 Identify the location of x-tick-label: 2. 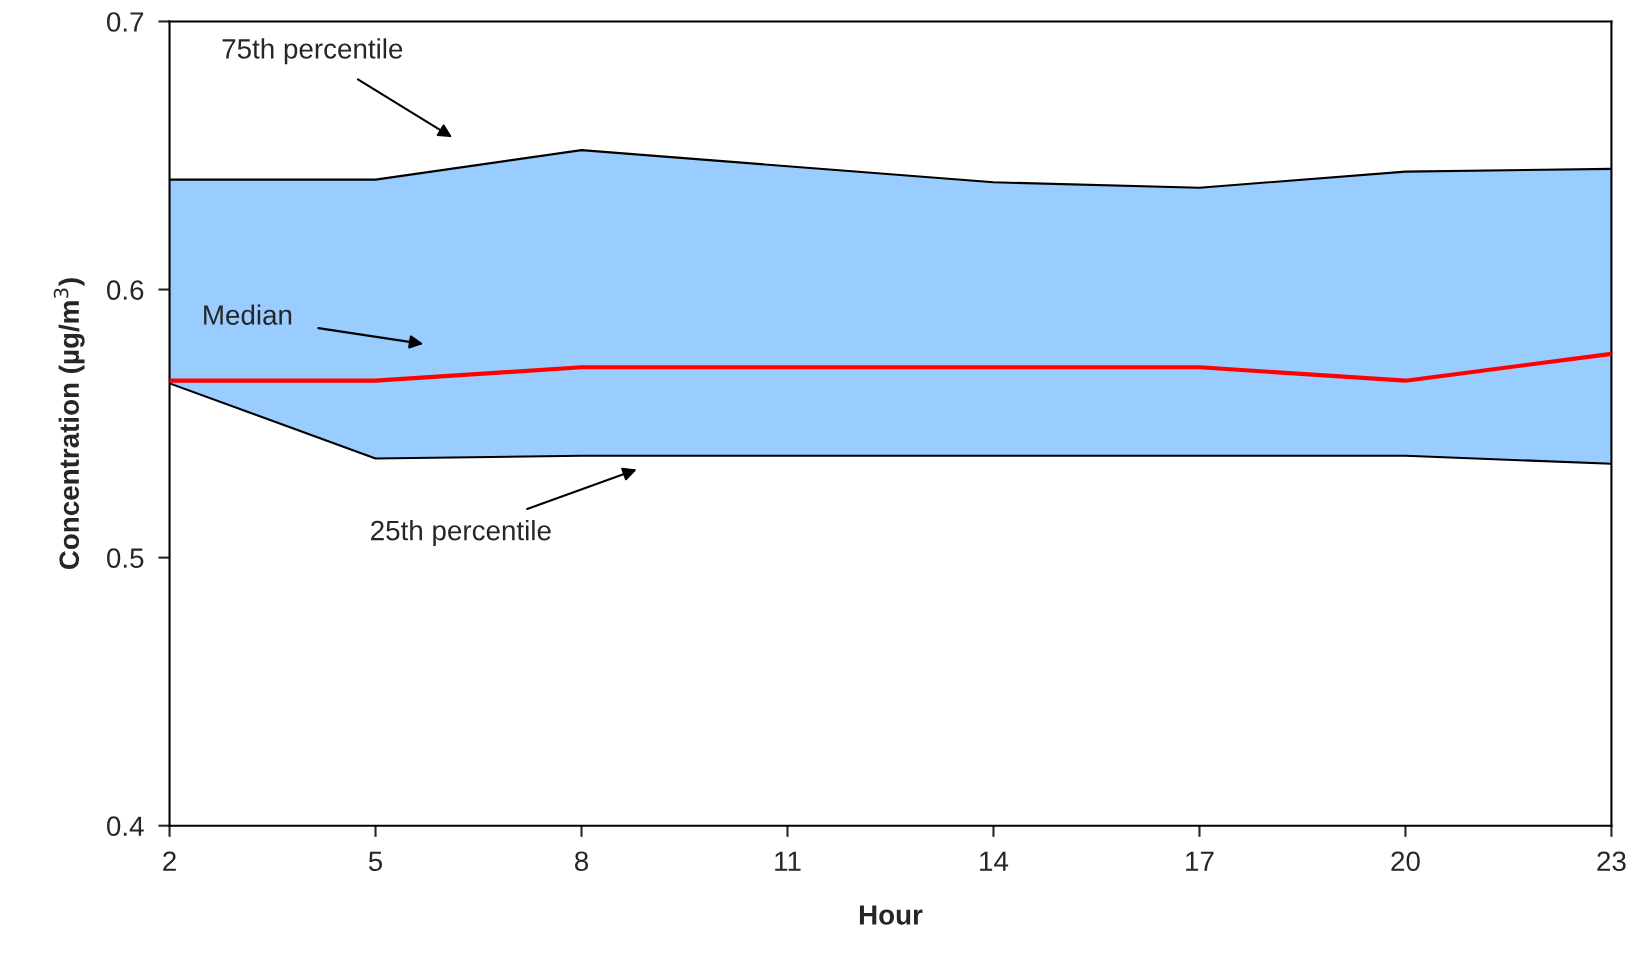
(169, 861).